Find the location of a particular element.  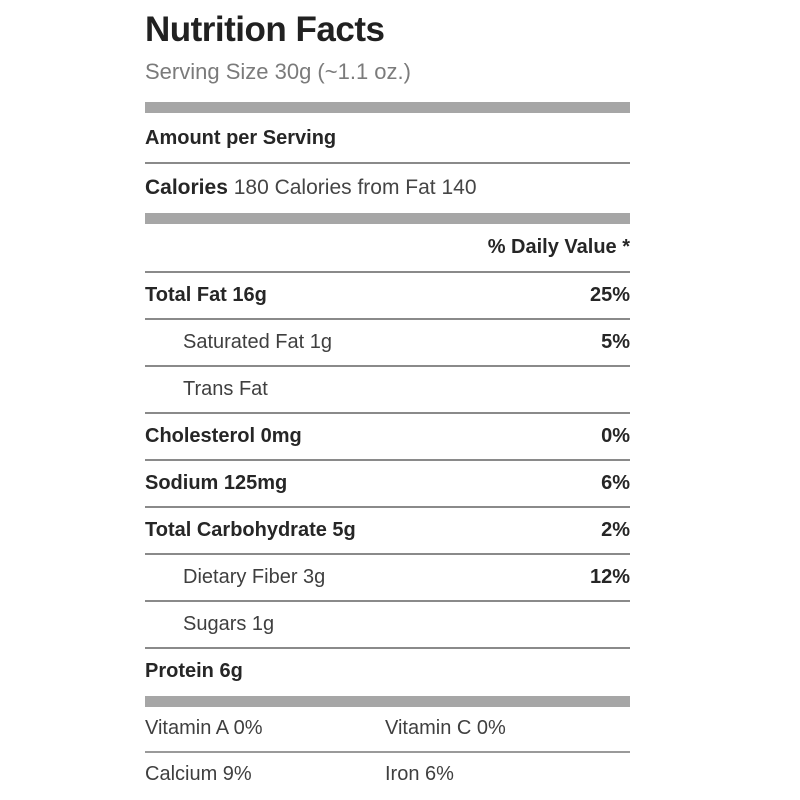

calories-row: Calories 180 Calories from Fat 140 is located at coordinates (387, 188).